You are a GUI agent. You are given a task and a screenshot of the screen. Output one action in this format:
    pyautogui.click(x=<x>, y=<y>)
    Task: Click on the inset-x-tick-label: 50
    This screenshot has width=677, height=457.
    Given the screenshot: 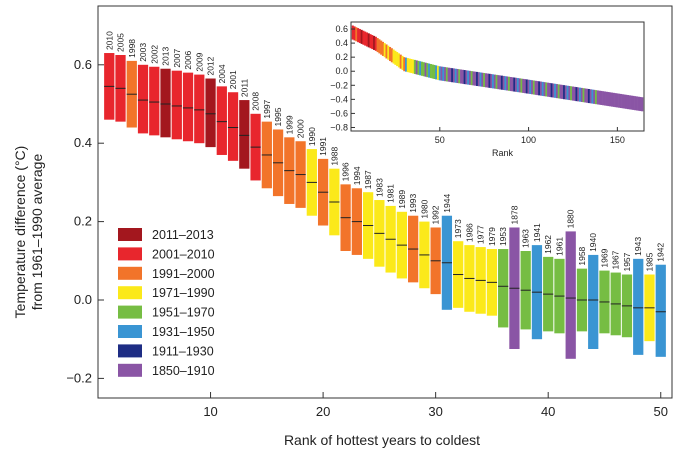 What is the action you would take?
    pyautogui.click(x=440, y=140)
    